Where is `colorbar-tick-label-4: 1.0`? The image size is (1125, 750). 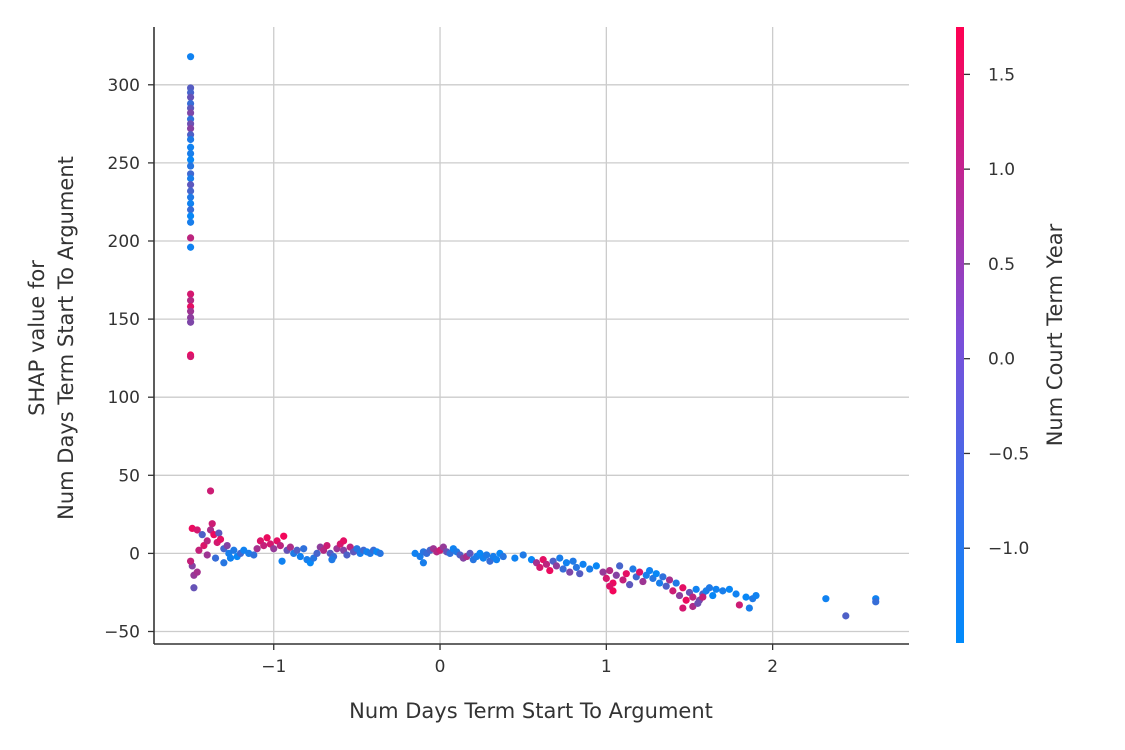
colorbar-tick-label-4: 1.0 is located at coordinates (1001, 170).